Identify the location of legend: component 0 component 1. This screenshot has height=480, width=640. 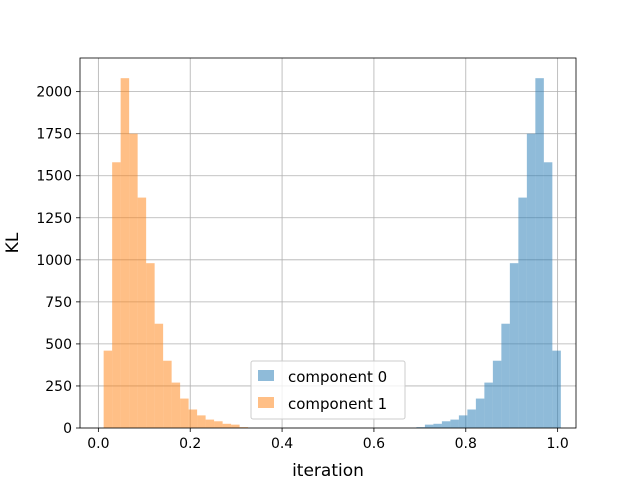
(328, 390).